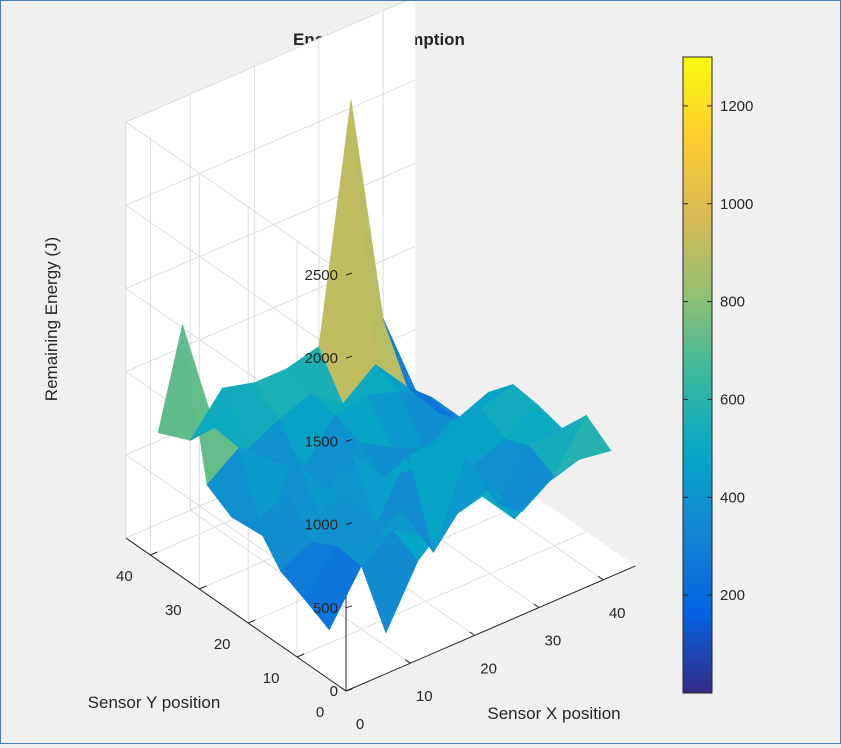 This screenshot has height=748, width=841. I want to click on colorbar: 200 400 600 800 1000 1200, so click(717, 375).